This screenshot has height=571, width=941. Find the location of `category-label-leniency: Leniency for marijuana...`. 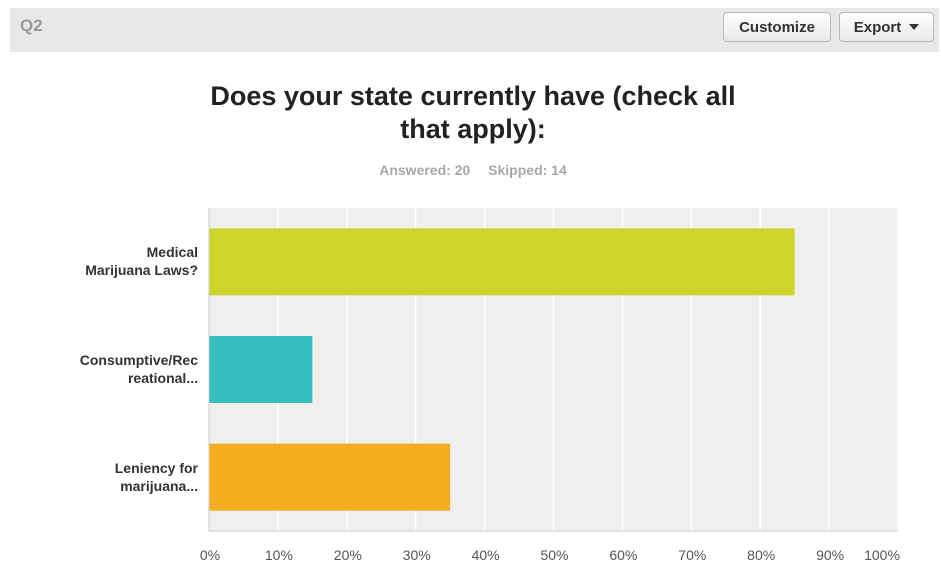

category-label-leniency: Leniency for marijuana... is located at coordinates (113, 477).